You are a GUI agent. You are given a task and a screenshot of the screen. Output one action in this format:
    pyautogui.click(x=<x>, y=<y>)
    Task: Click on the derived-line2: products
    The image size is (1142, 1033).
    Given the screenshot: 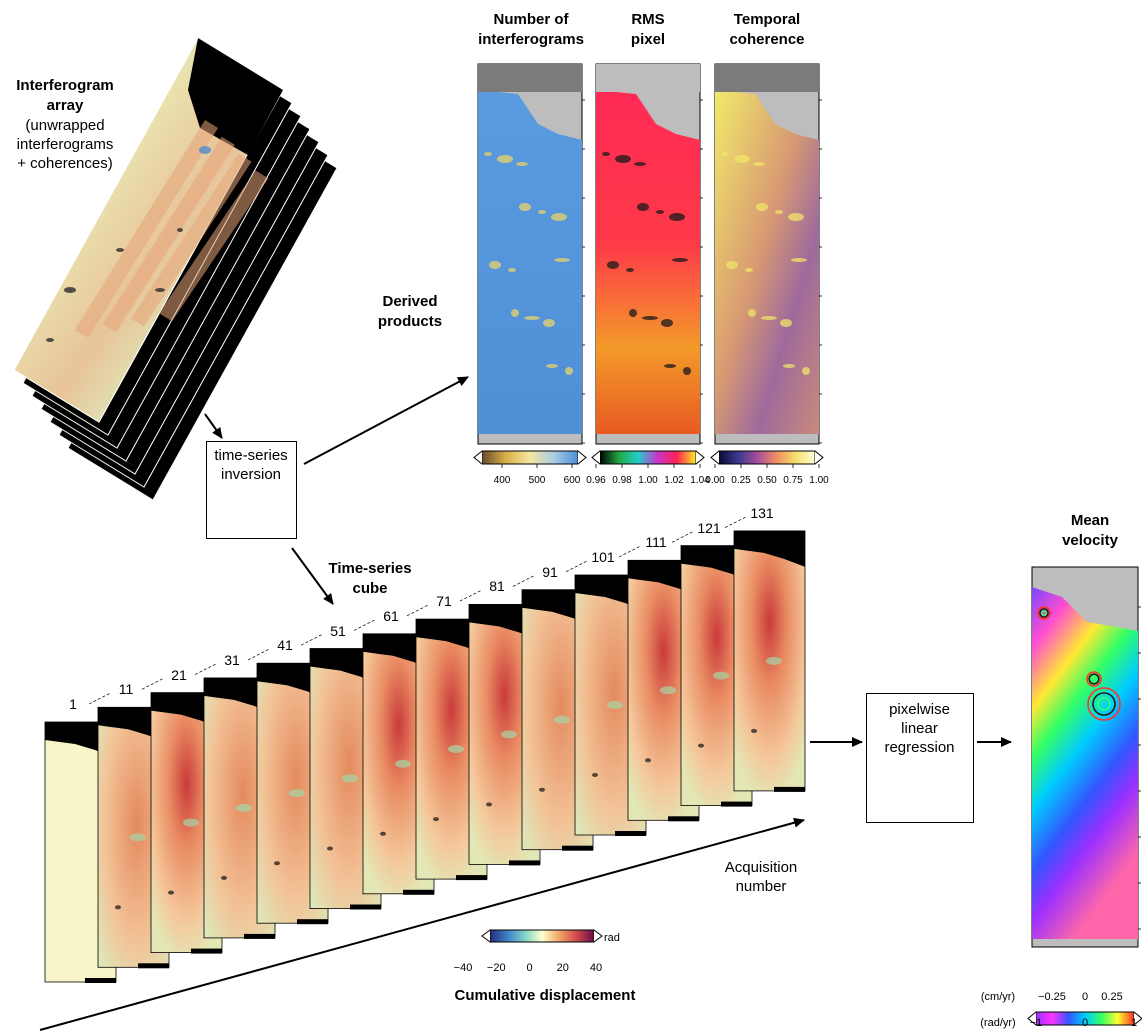 What is the action you would take?
    pyautogui.click(x=410, y=322)
    